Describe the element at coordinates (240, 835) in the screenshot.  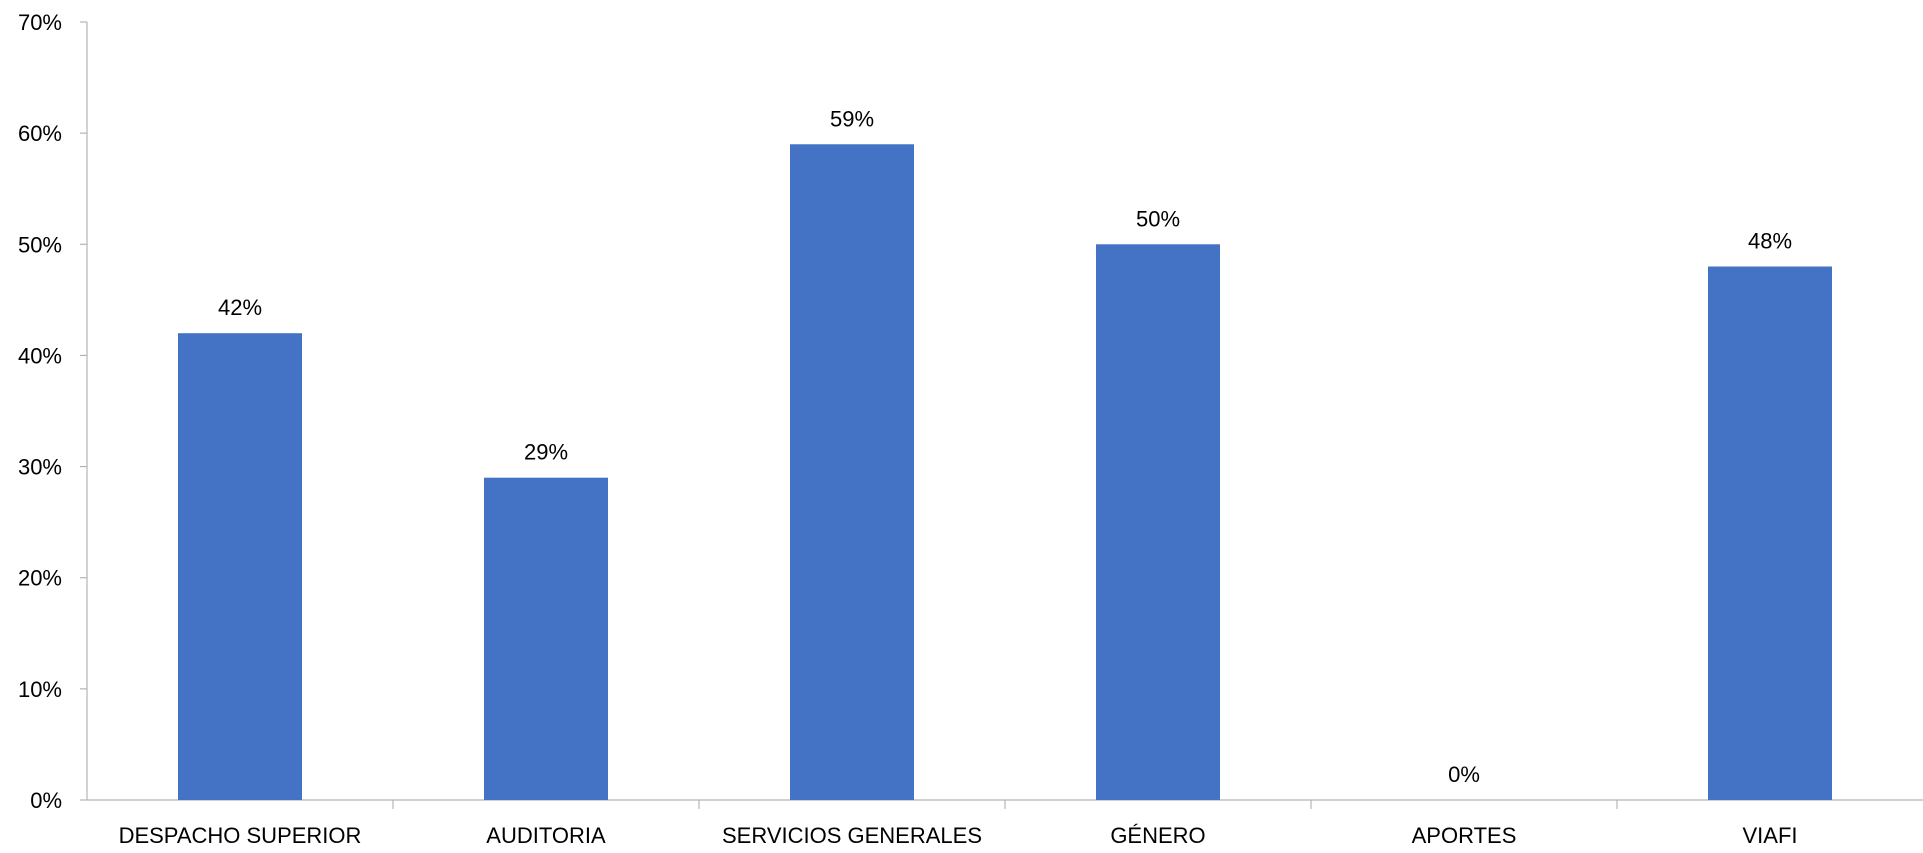
I see `x-tick-label: DESPACHO SUPERIOR` at that location.